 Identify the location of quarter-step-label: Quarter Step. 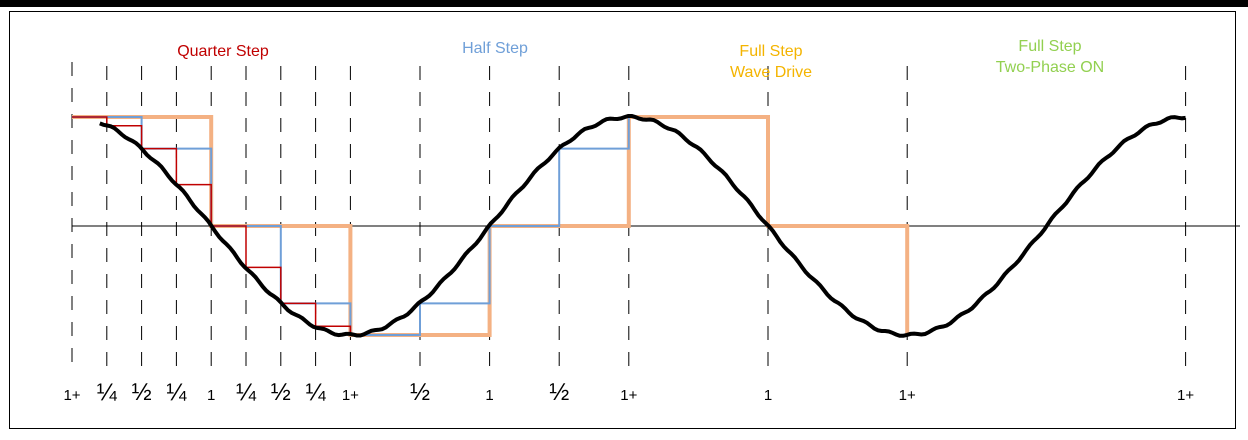
(223, 51).